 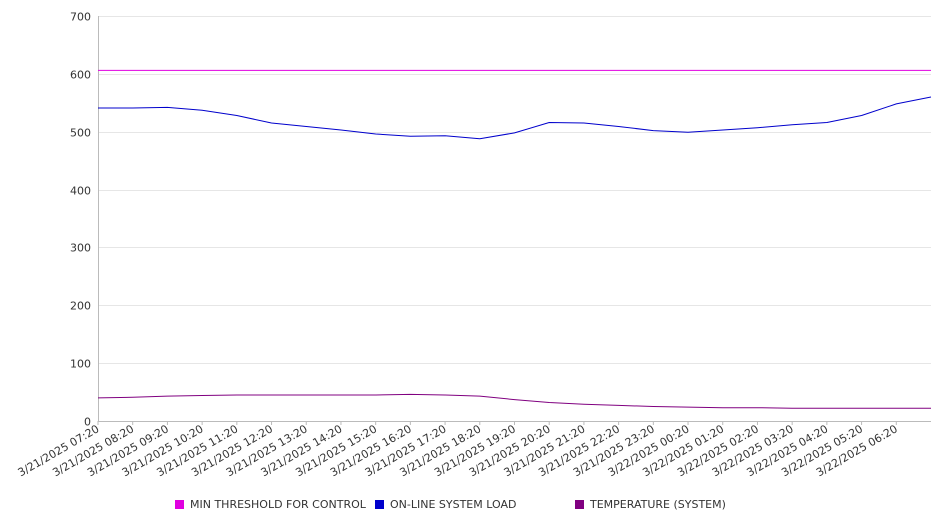 I want to click on temperature-line, so click(x=514, y=401).